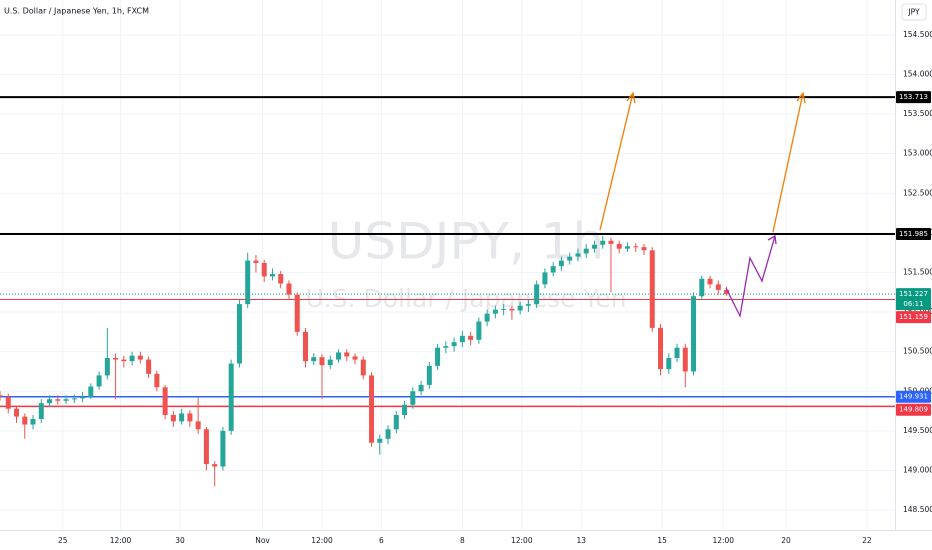 Image resolution: width=932 pixels, height=550 pixels. What do you see at coordinates (917, 430) in the screenshot?
I see `y-tick-label: 149.500` at bounding box center [917, 430].